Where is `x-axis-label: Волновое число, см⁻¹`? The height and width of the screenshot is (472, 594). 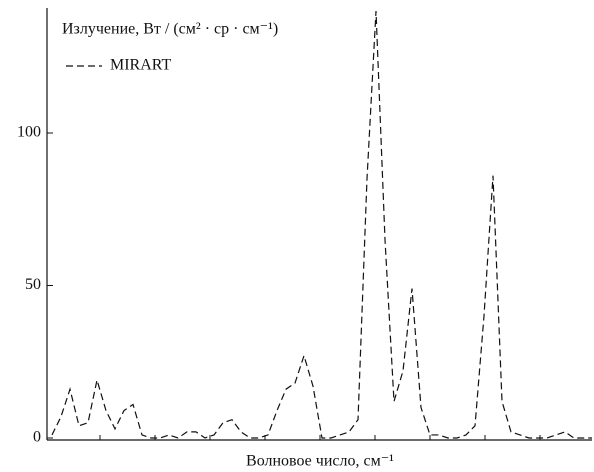
x-axis-label: Волновое число, см⁻¹ is located at coordinates (320, 461).